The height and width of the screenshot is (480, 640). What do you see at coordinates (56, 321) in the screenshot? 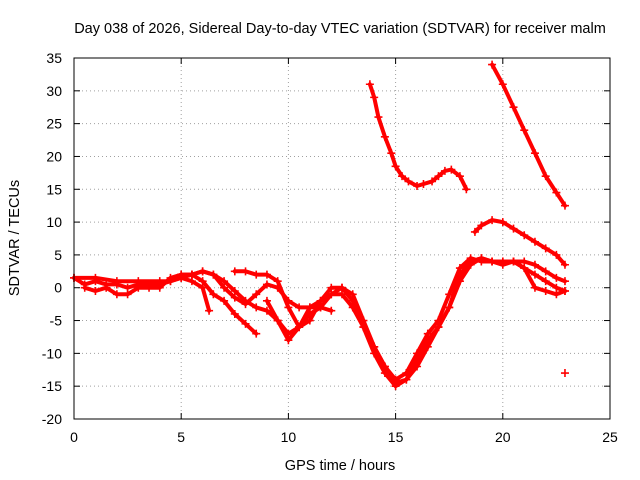
I see `y-tick-label: -5` at bounding box center [56, 321].